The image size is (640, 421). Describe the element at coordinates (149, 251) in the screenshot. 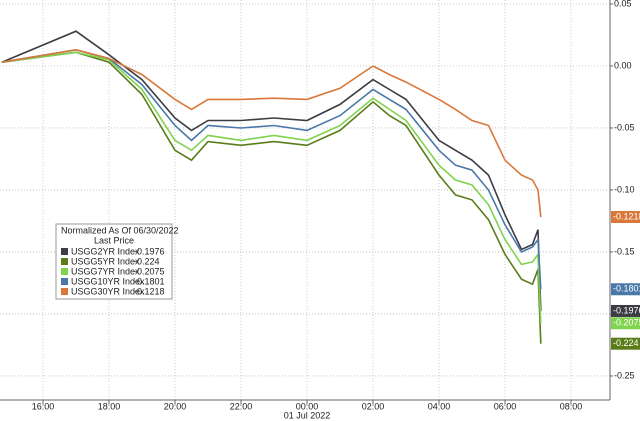

I see `legend-value: -0.1976` at that location.